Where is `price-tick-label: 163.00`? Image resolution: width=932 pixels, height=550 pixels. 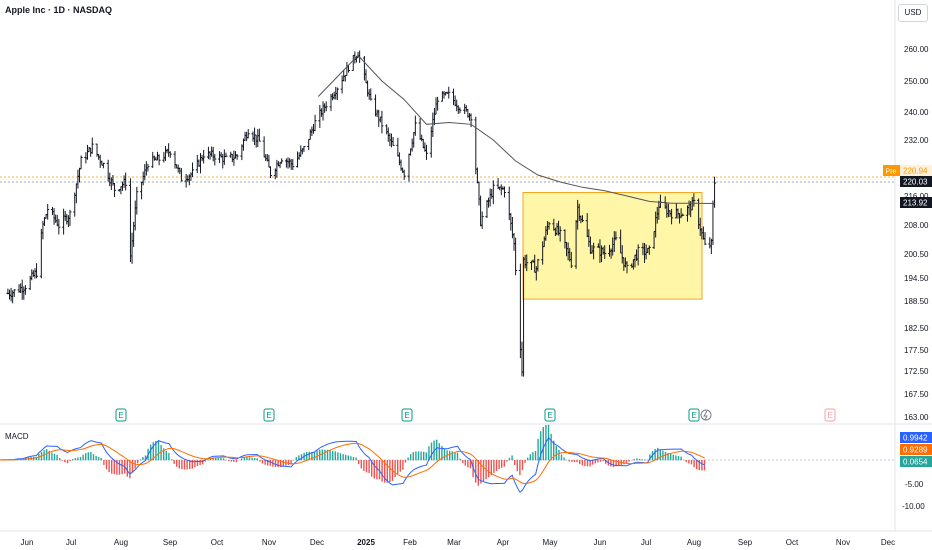
price-tick-label: 163.00 is located at coordinates (916, 417).